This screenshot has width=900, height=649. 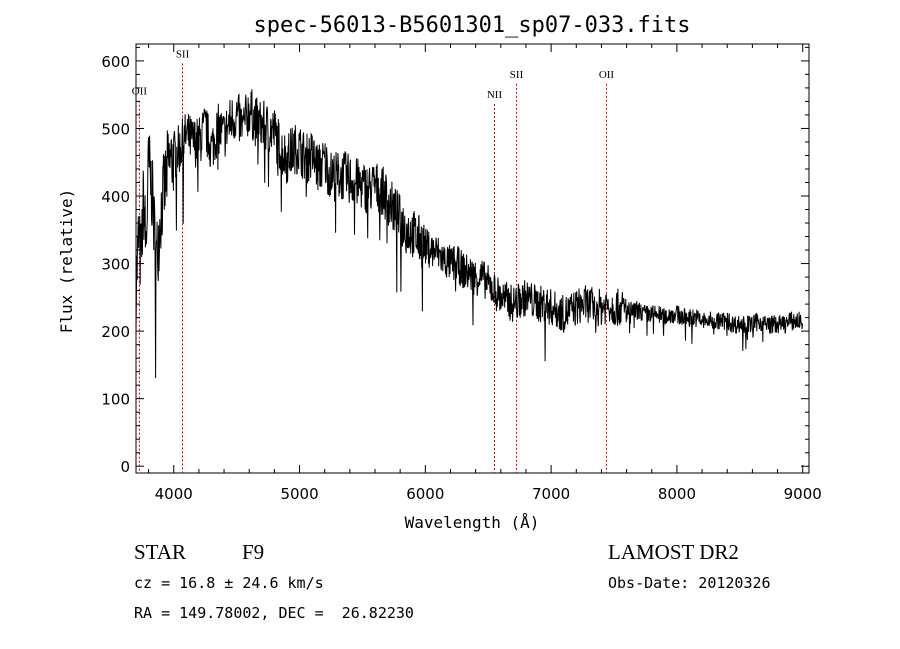 What do you see at coordinates (115, 62) in the screenshot?
I see `y-tick-label: 600` at bounding box center [115, 62].